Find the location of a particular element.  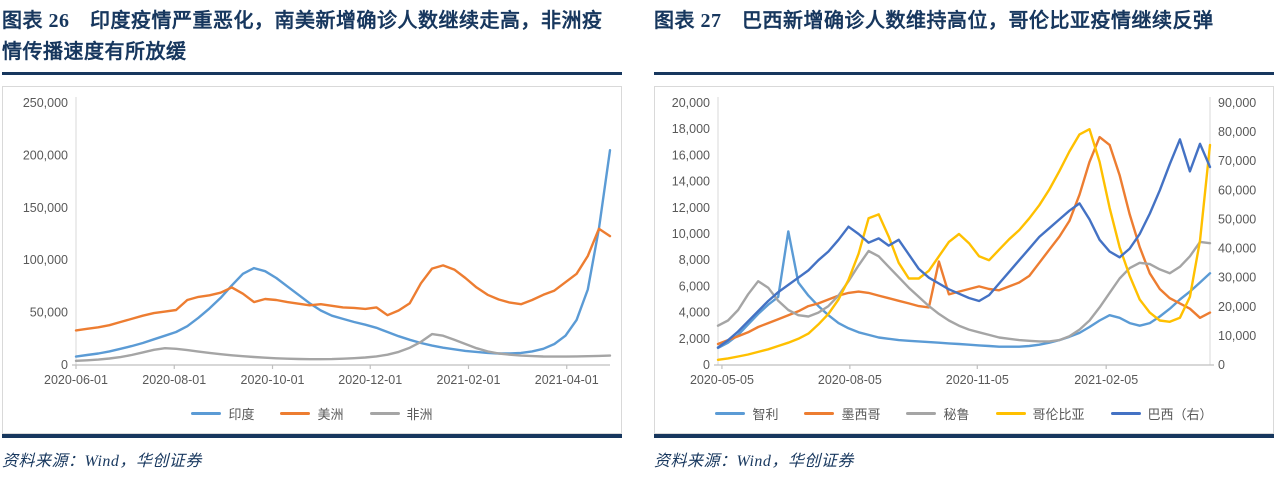

legend-item: 哥伦比亚 is located at coordinates (1040, 413).